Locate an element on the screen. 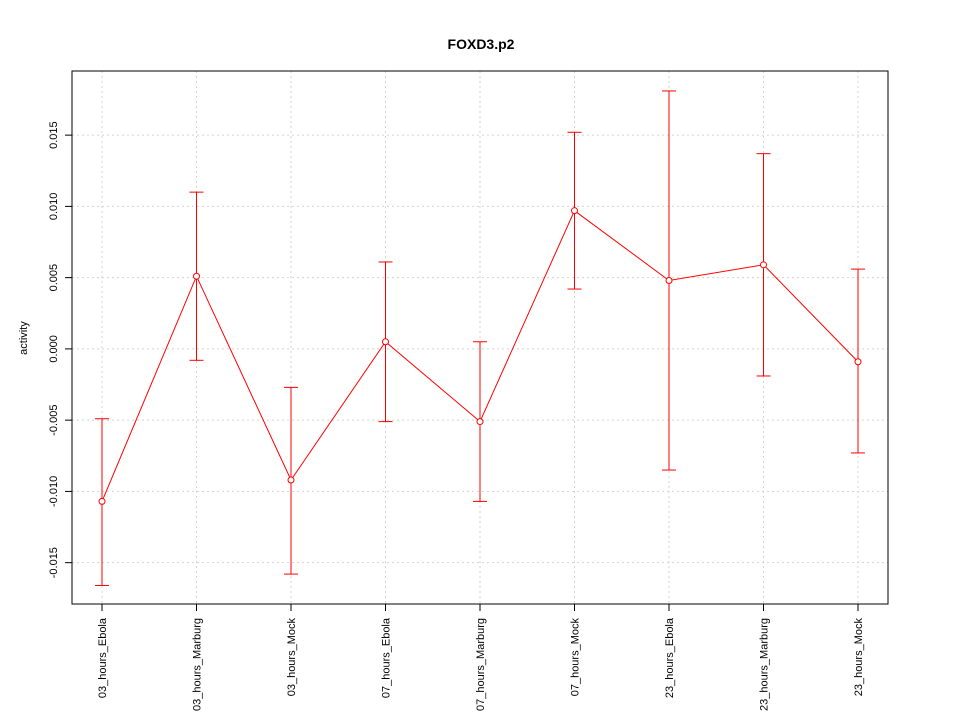 Image resolution: width=960 pixels, height=720 pixels. x-tick-label: 03_hours_Mock is located at coordinates (292, 657).